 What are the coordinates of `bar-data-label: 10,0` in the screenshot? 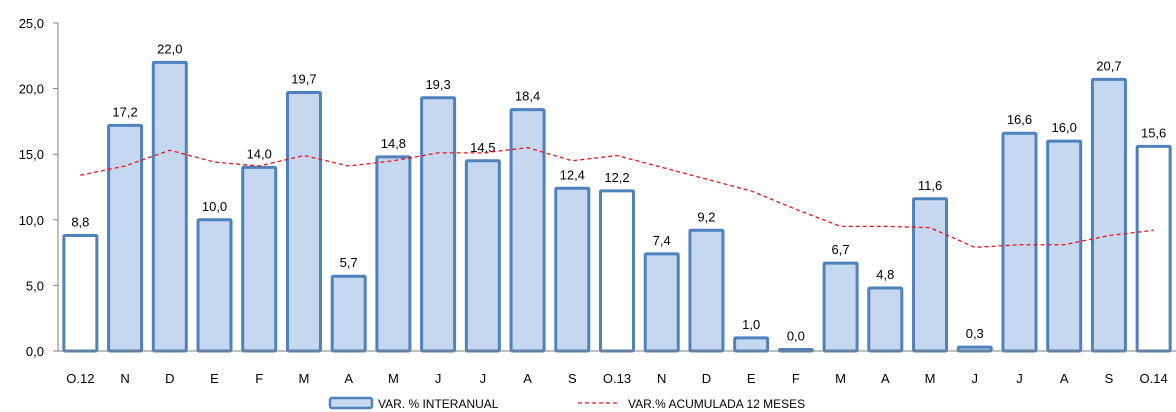 It's located at (214, 206).